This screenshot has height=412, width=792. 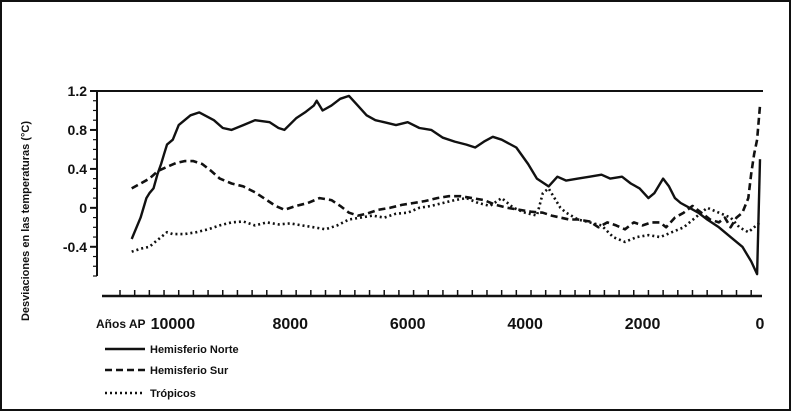 I want to click on legend-label: Trópicos, so click(x=173, y=394).